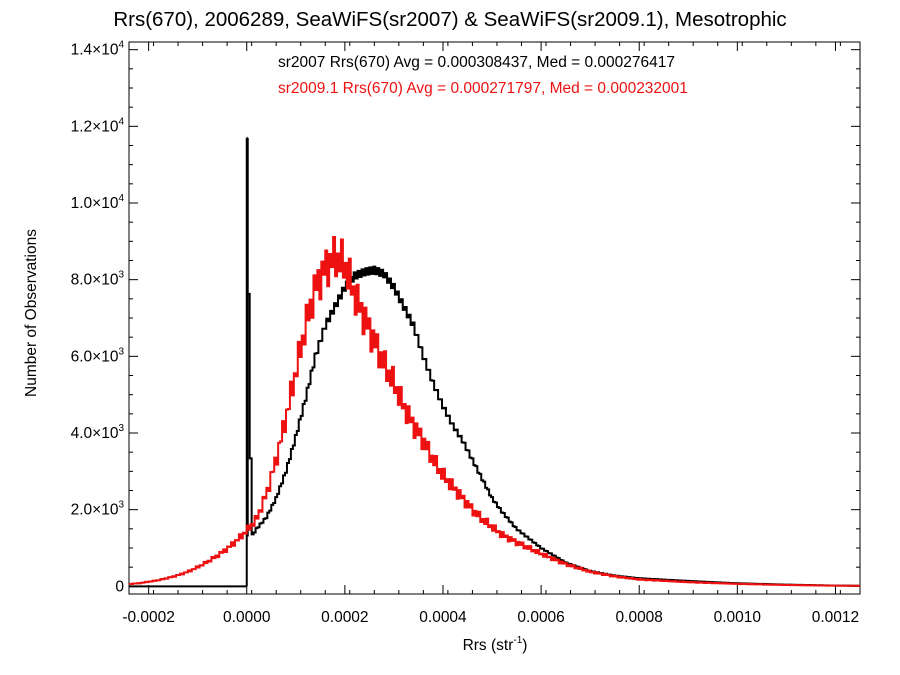 Image resolution: width=900 pixels, height=675 pixels. Describe the element at coordinates (639, 617) in the screenshot. I see `x-tick-label: 0.0008` at that location.